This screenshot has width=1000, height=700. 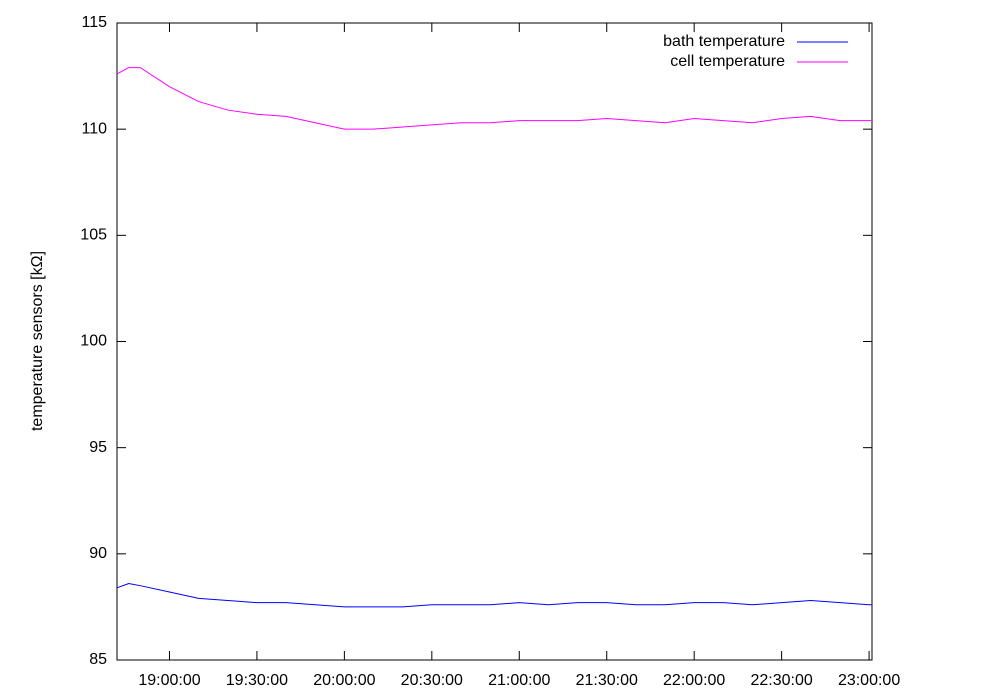 What do you see at coordinates (98, 553) in the screenshot?
I see `y-tick-label: 90` at bounding box center [98, 553].